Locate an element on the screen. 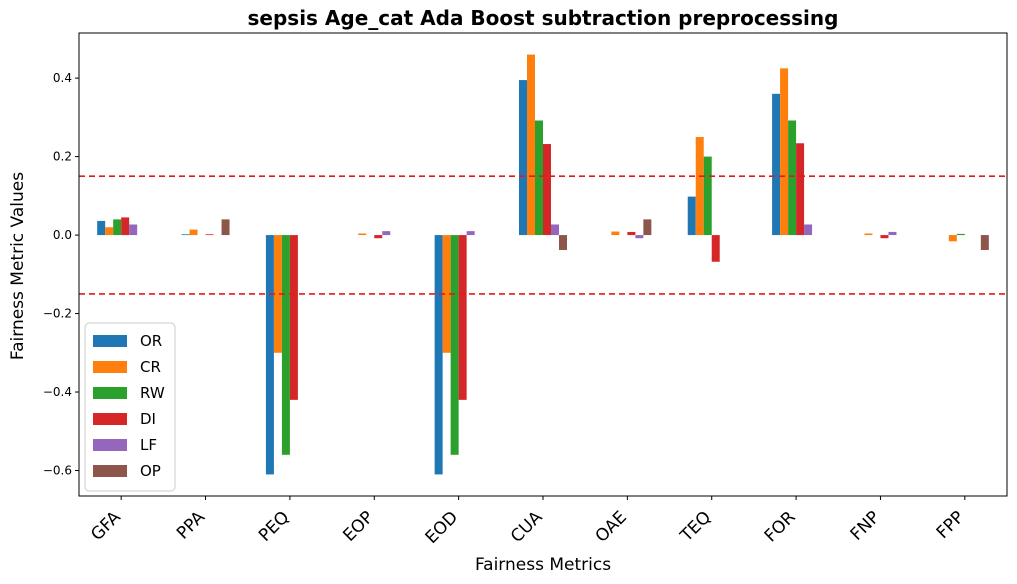 This screenshot has width=1017, height=584. legend-swatch-di is located at coordinates (110, 419).